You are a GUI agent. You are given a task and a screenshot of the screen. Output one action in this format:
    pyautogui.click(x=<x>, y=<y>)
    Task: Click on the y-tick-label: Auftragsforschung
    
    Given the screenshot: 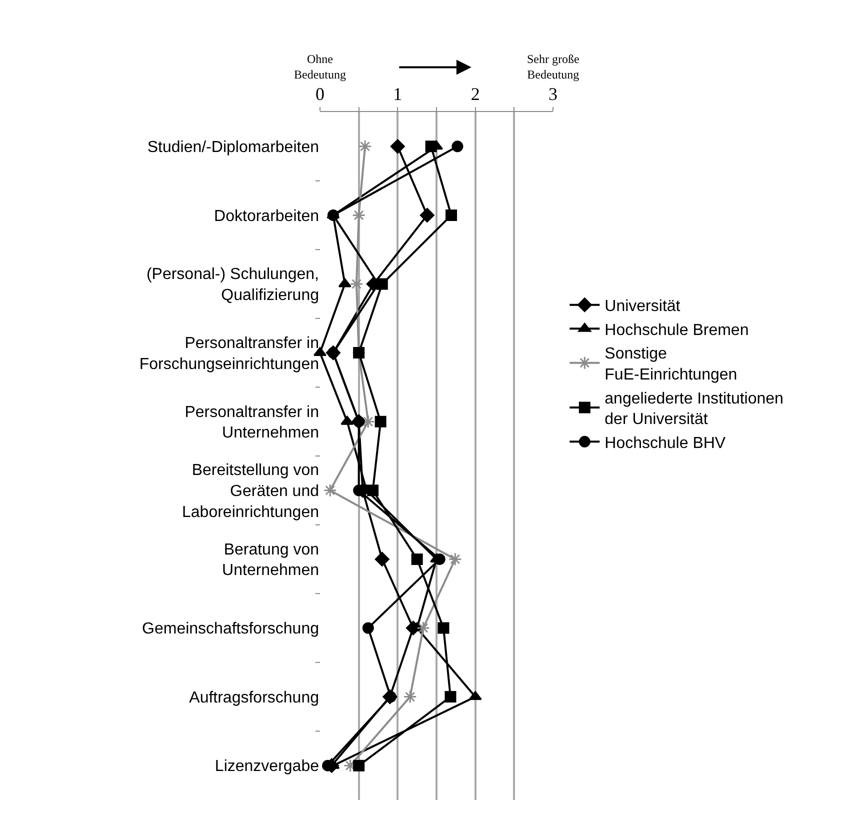 What is the action you would take?
    pyautogui.click(x=254, y=697)
    